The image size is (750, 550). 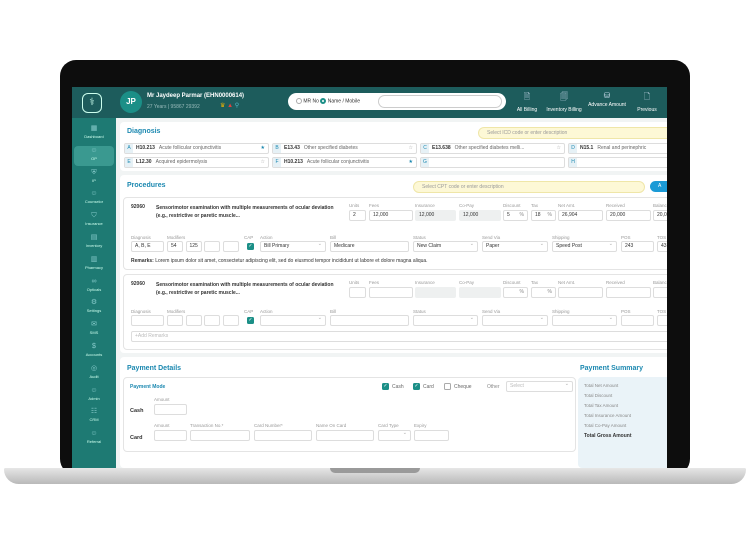 What do you see at coordinates (170, 409) in the screenshot?
I see `cash-amount-input` at bounding box center [170, 409].